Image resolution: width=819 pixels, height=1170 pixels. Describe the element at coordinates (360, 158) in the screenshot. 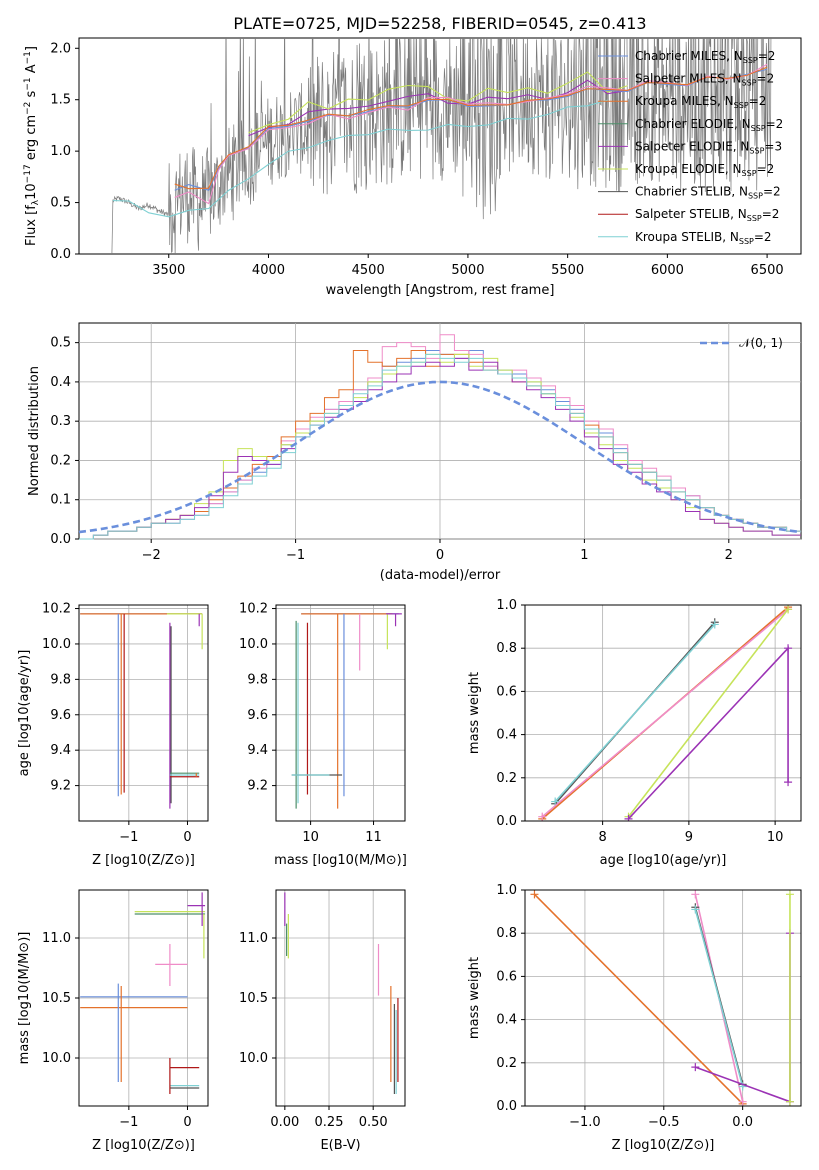

I see `model-kroupa-stelib` at that location.